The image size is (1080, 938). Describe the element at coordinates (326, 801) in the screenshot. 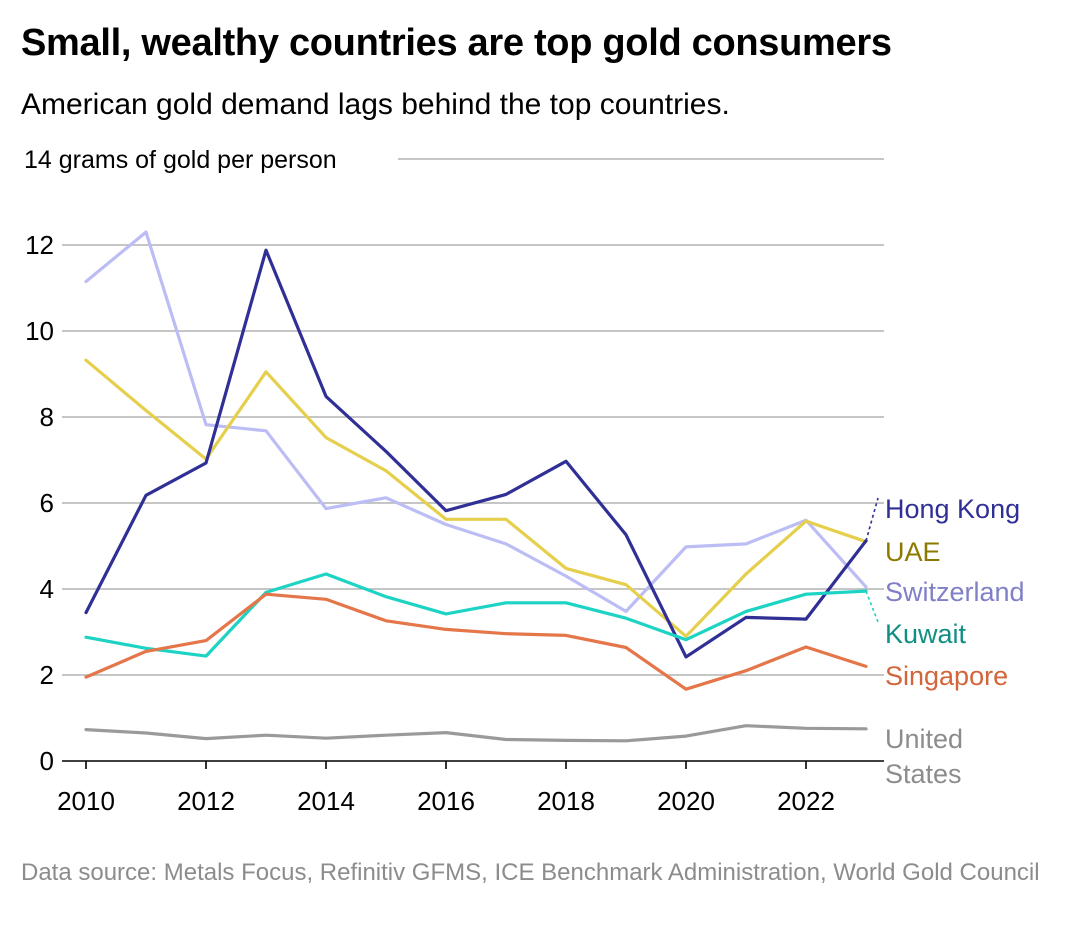

I see `x-tick-label-2014: 2014` at that location.